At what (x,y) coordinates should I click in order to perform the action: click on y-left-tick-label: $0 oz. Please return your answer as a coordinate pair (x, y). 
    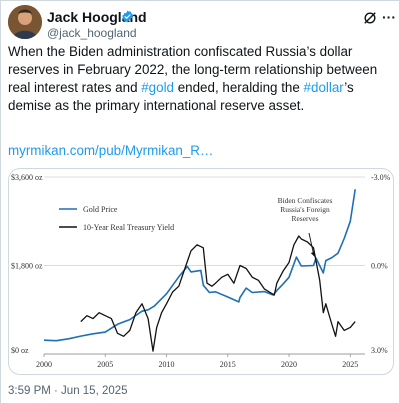
    Looking at the image, I should click on (20, 350).